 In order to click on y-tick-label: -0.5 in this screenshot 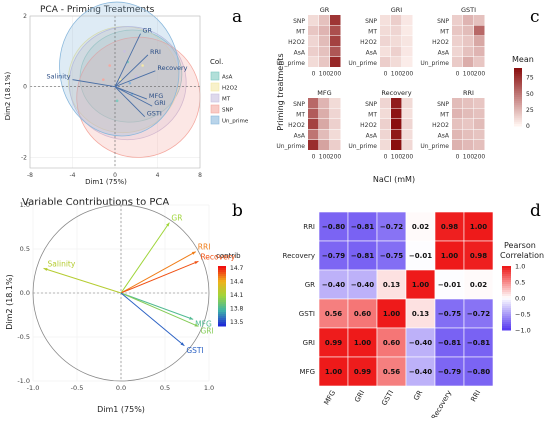, I will do `click(23, 337)`.